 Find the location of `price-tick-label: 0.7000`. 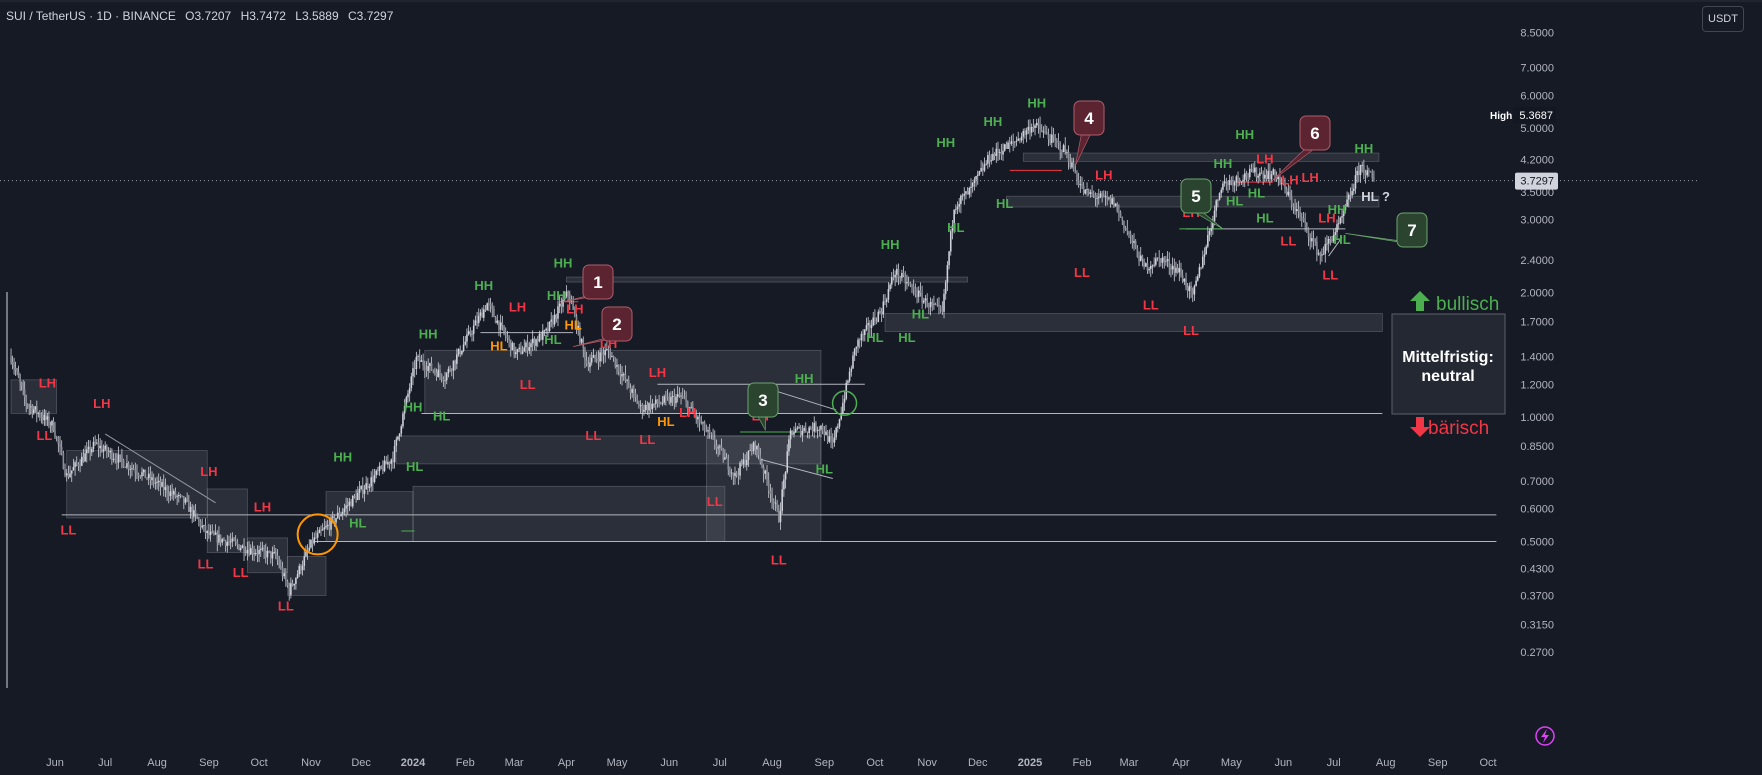

price-tick-label: 0.7000 is located at coordinates (1537, 482).